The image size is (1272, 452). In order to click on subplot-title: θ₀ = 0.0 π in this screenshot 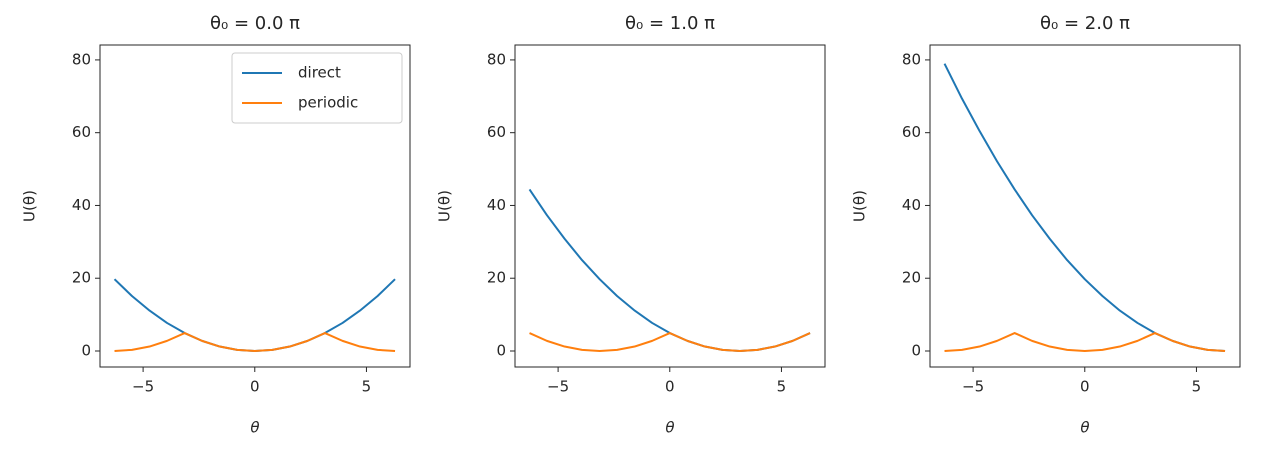, I will do `click(255, 23)`.